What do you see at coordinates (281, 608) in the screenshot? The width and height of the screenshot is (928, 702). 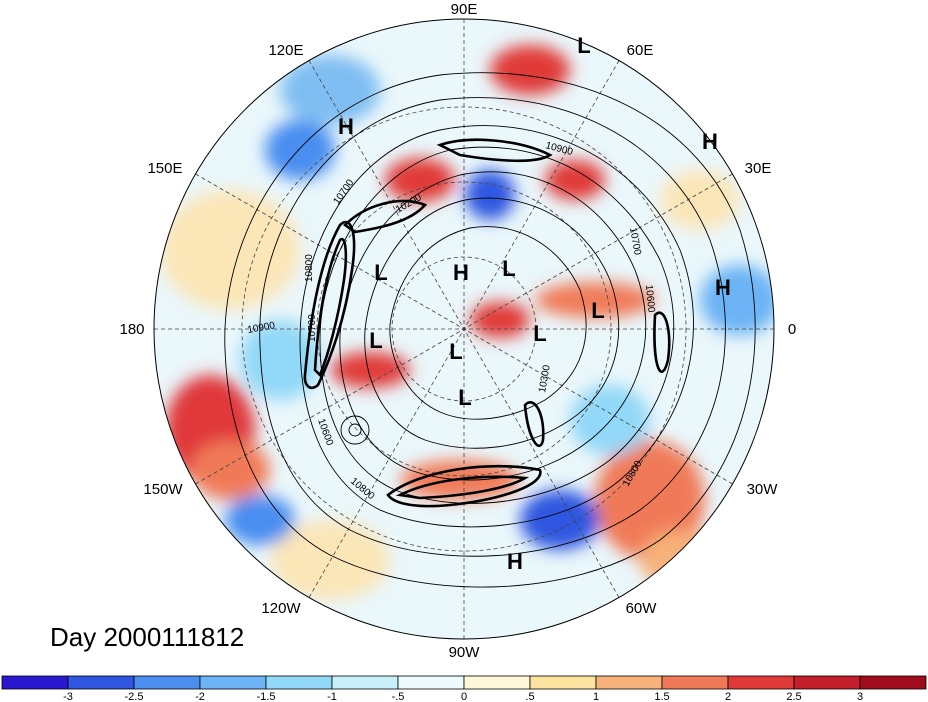 I see `lon-label-120w: 120W` at bounding box center [281, 608].